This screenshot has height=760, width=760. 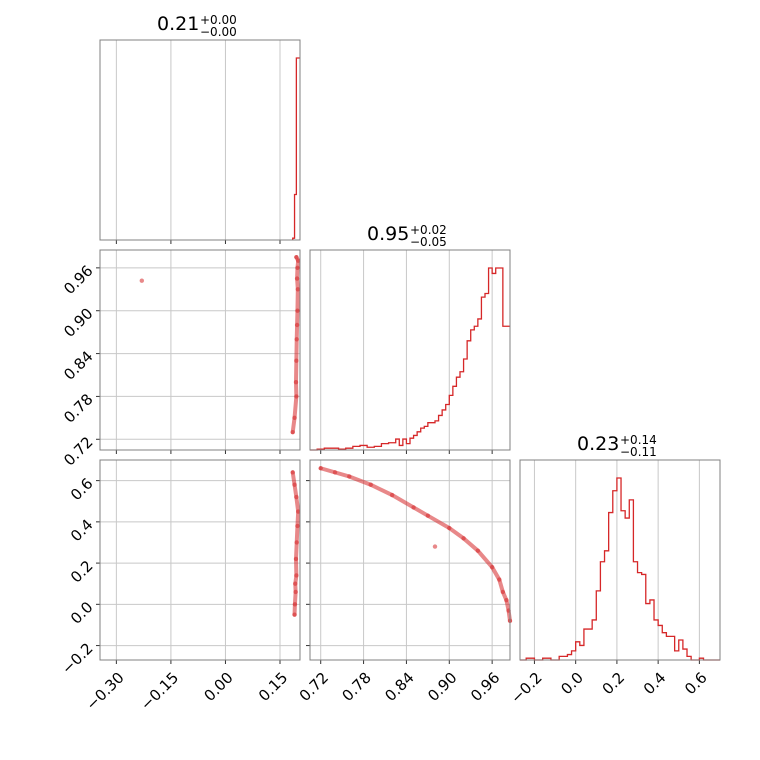 What do you see at coordinates (399, 687) in the screenshot?
I see `x-tick-label: 0.84` at bounding box center [399, 687].